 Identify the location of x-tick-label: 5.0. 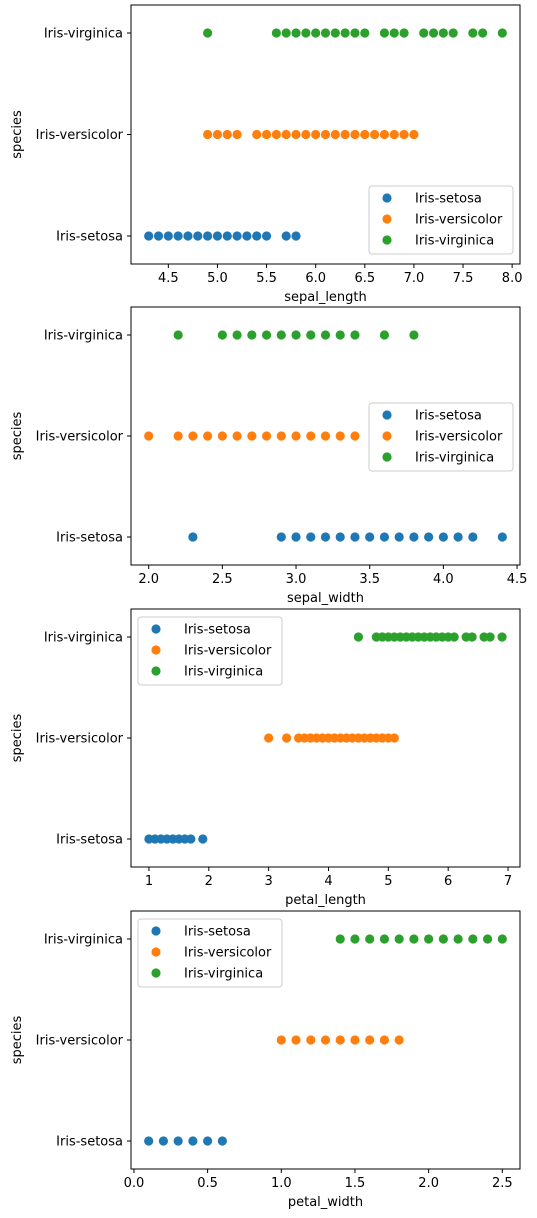
(217, 278).